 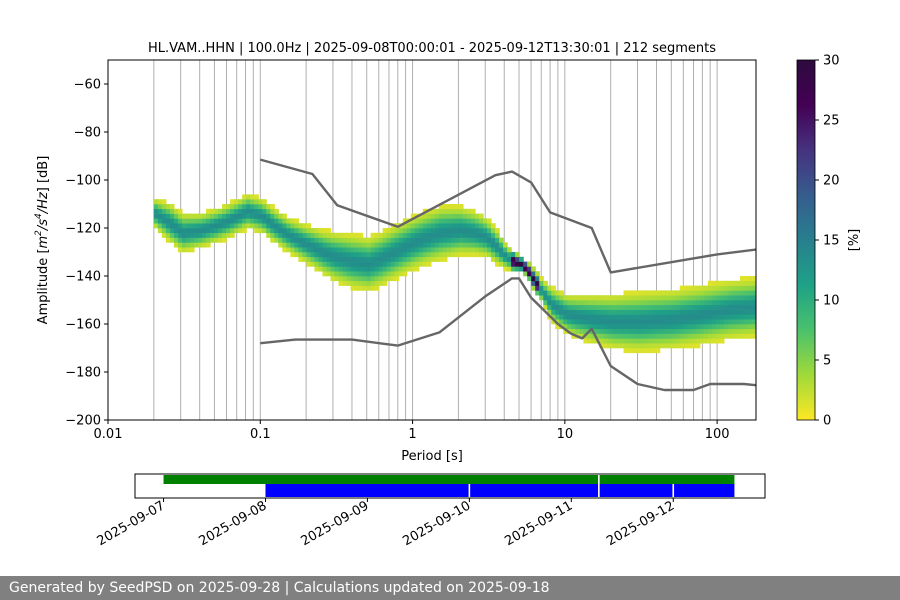 I want to click on timeline-tick-label: 2025-09-10, so click(x=436, y=523).